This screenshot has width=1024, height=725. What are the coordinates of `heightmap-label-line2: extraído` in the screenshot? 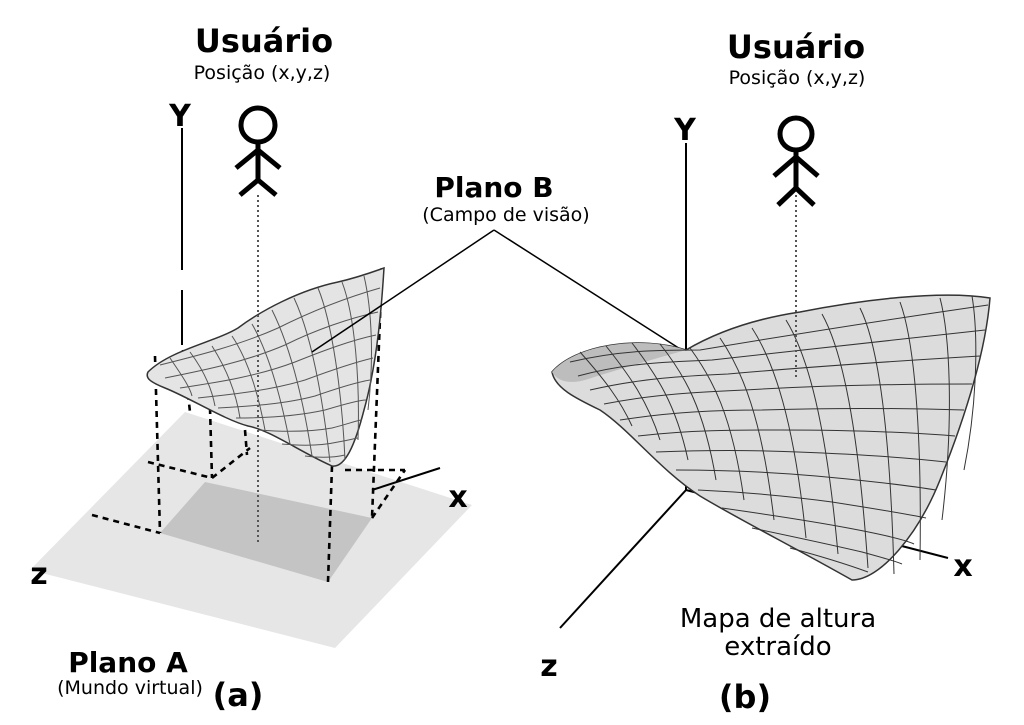 It's located at (777, 647).